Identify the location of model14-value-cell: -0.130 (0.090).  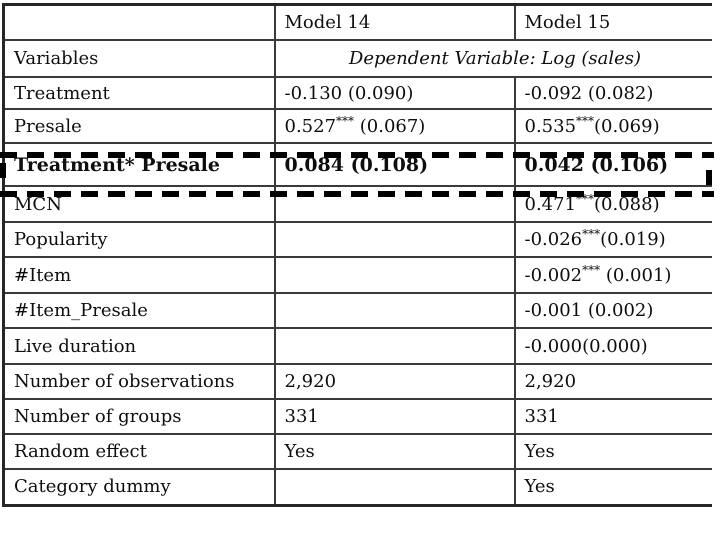
(394, 93).